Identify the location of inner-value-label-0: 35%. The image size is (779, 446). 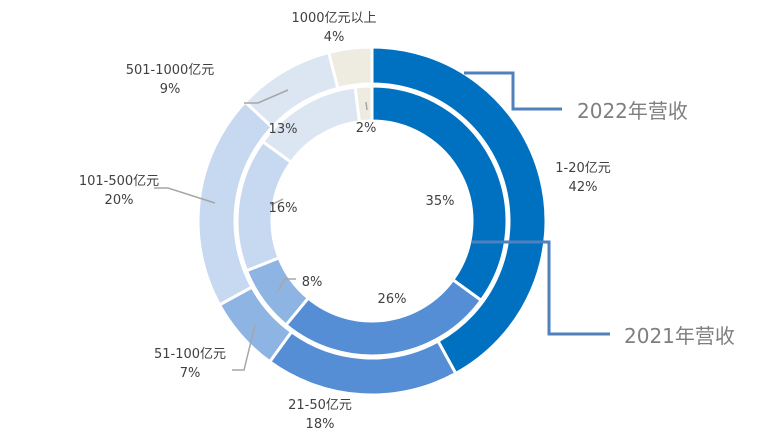
(440, 201).